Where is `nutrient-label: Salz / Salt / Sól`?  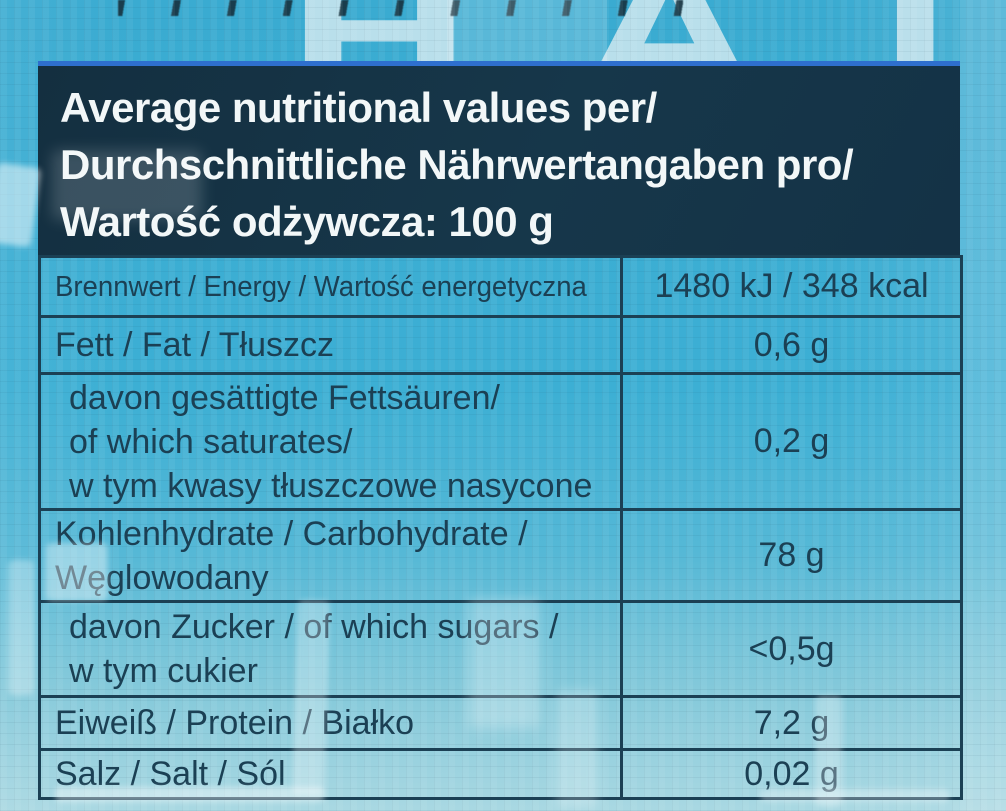 nutrient-label: Salz / Salt / Sól is located at coordinates (330, 774).